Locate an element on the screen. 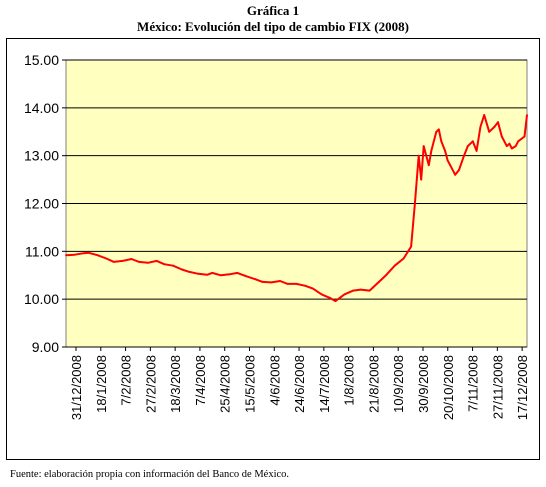 This screenshot has width=546, height=487. x-tick-label: 31/12/2008 is located at coordinates (76, 387).